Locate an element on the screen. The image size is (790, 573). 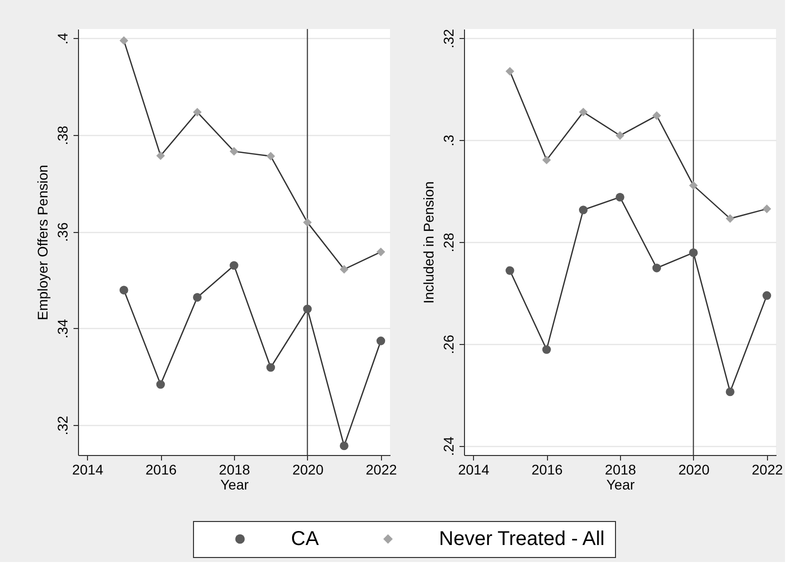
y-tick-label: .28 is located at coordinates (448, 242).